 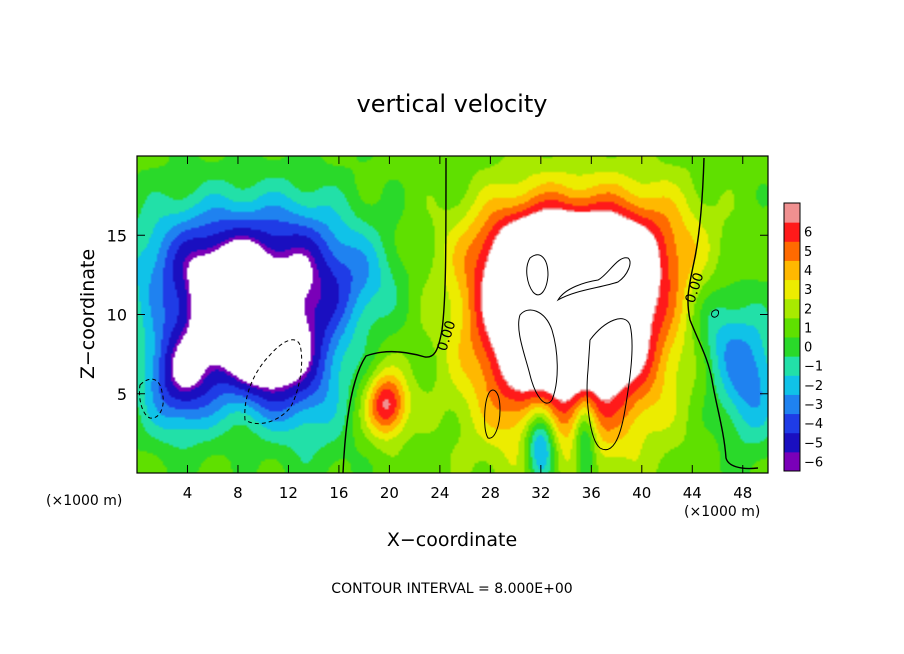 I want to click on colorbar-label: 2, so click(x=808, y=309).